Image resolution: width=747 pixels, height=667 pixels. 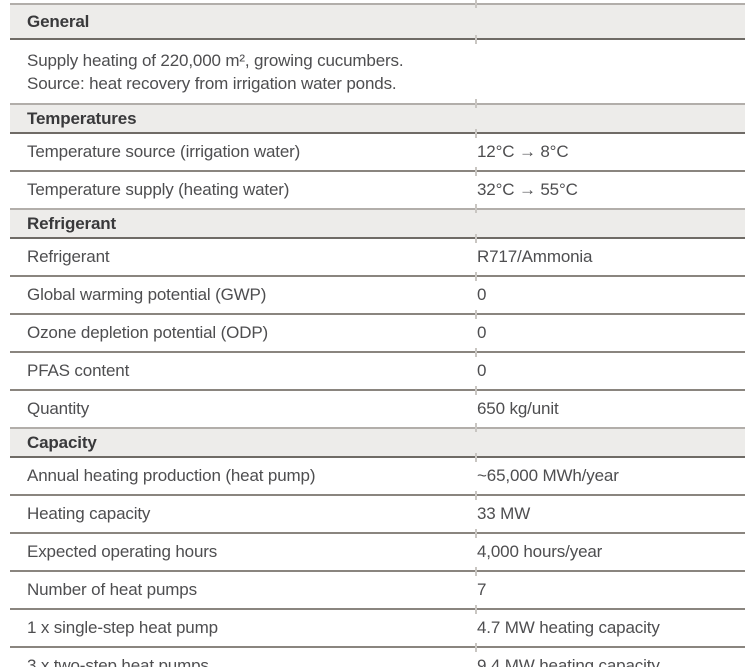 I want to click on section-title: Capacity, so click(x=62, y=442).